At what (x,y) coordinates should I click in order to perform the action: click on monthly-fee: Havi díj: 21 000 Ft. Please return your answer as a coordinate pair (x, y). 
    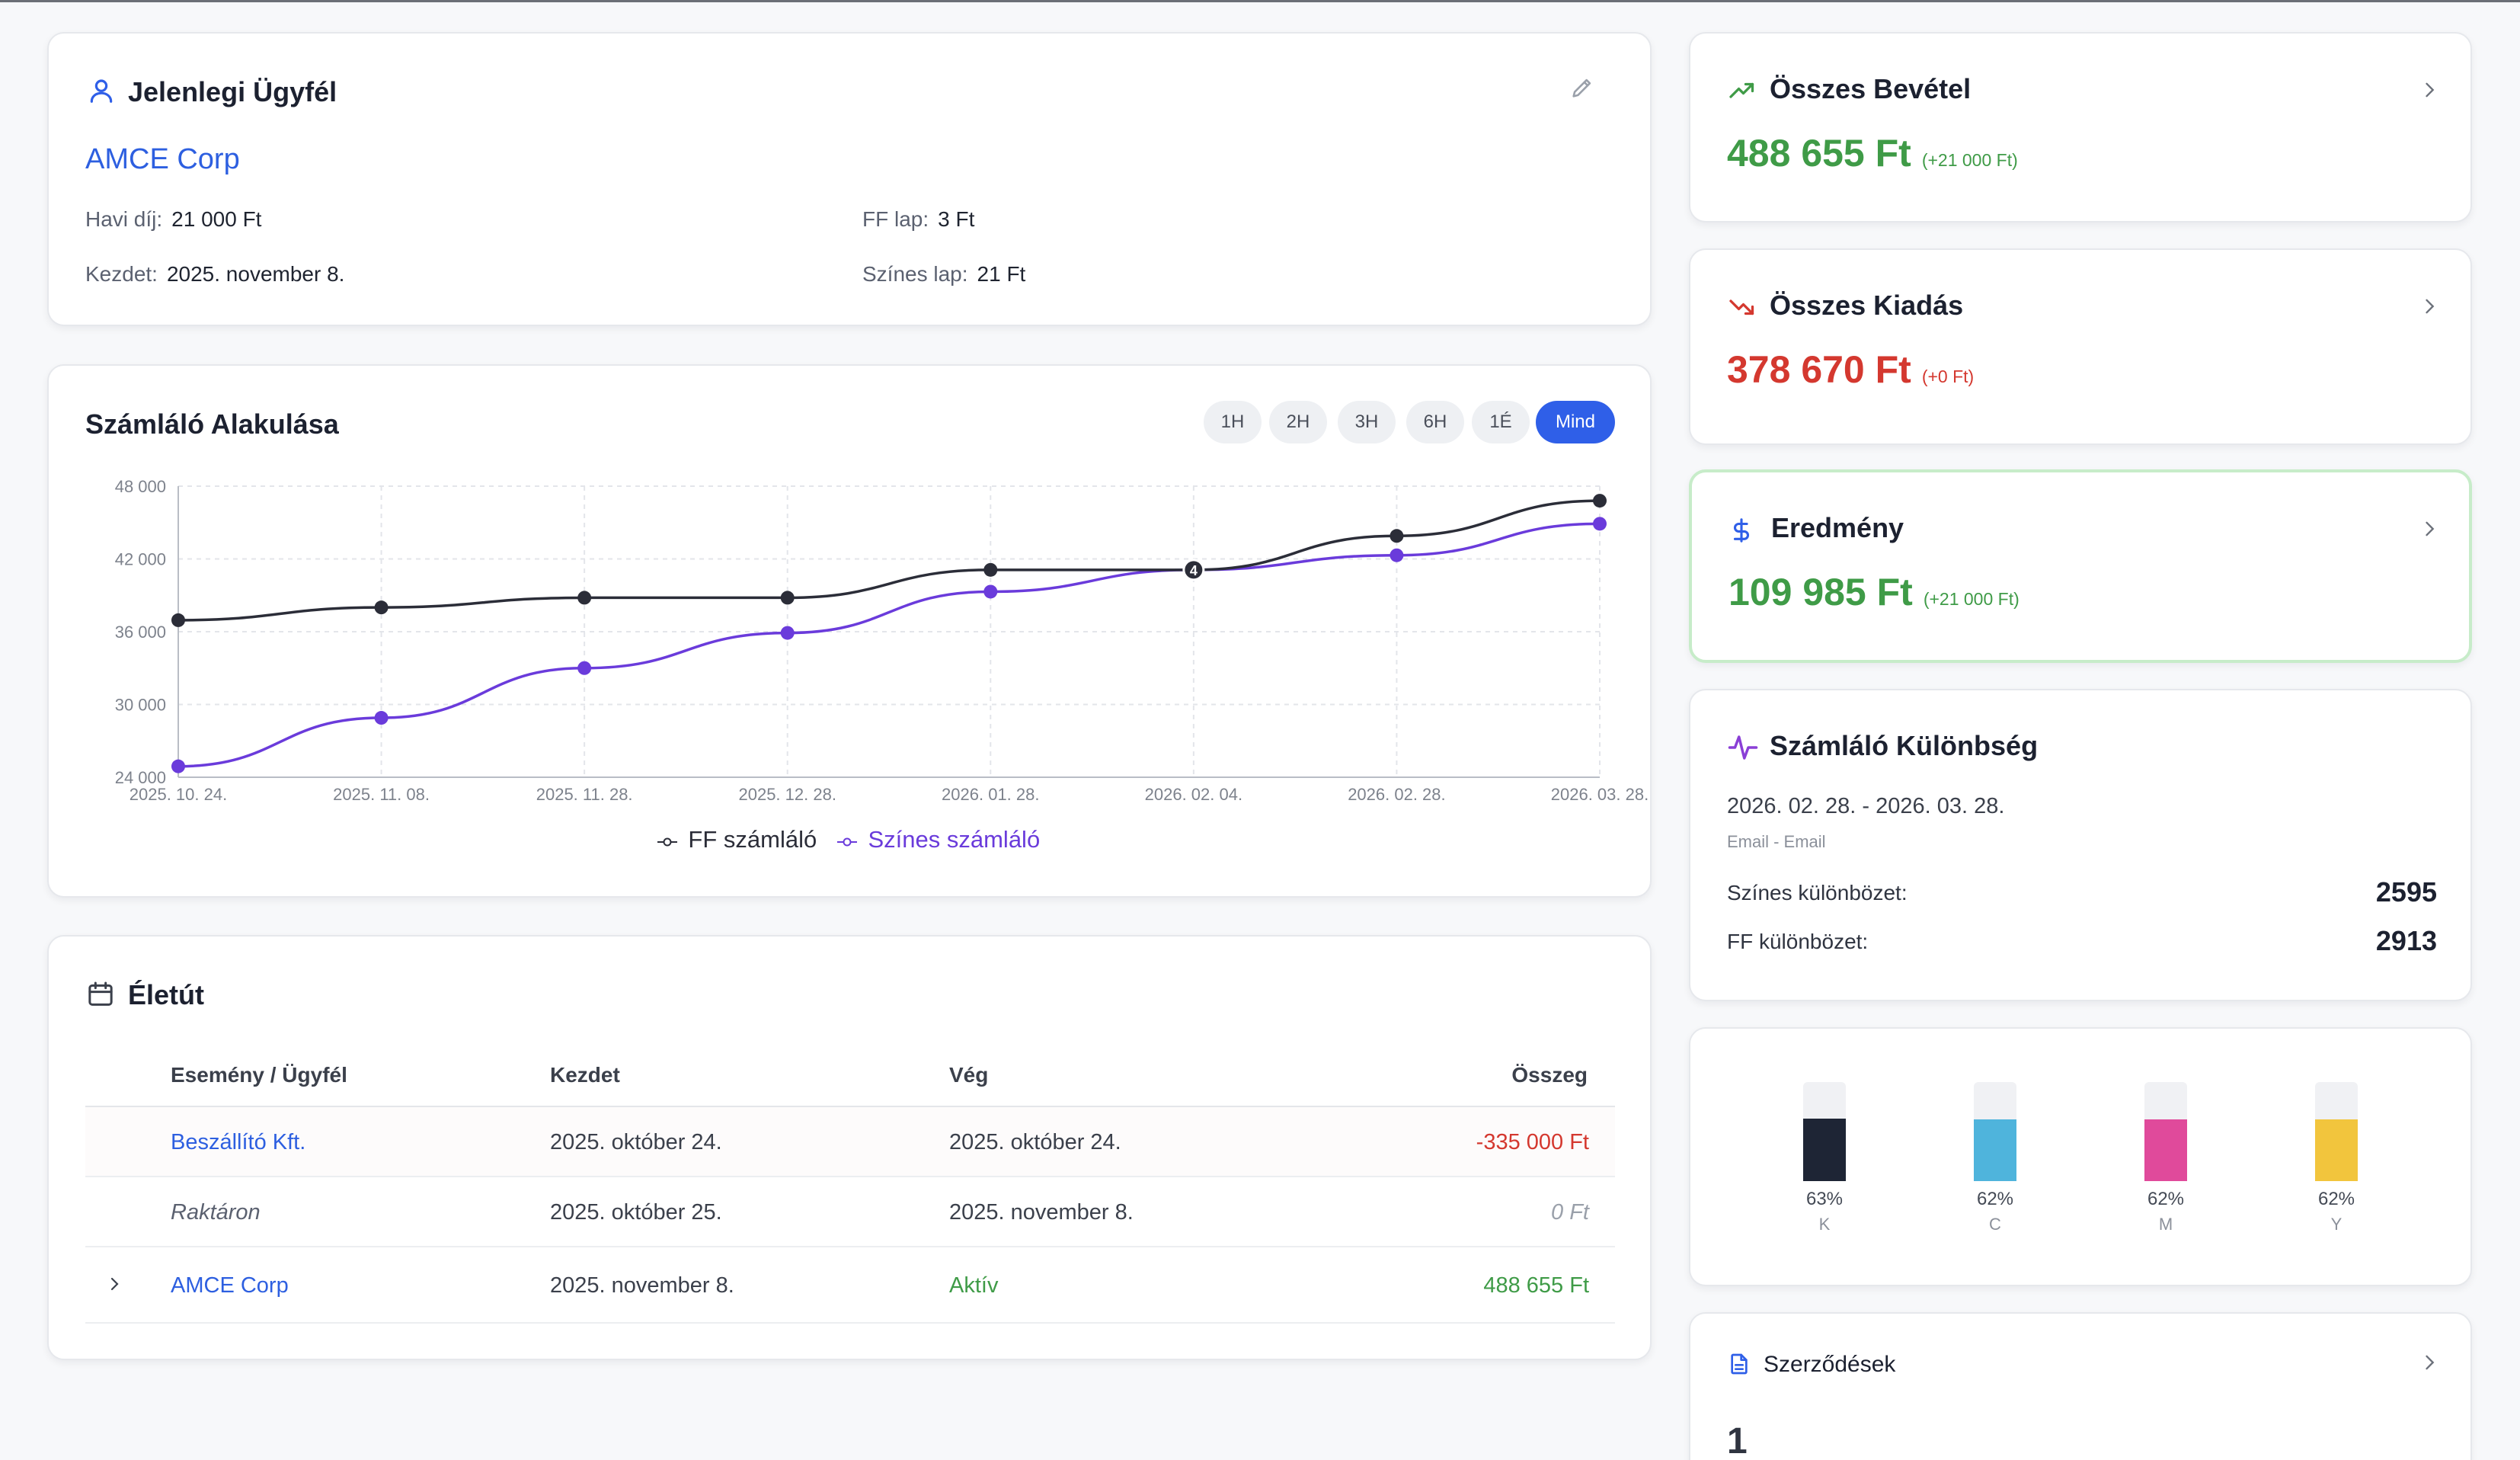
    Looking at the image, I should click on (173, 219).